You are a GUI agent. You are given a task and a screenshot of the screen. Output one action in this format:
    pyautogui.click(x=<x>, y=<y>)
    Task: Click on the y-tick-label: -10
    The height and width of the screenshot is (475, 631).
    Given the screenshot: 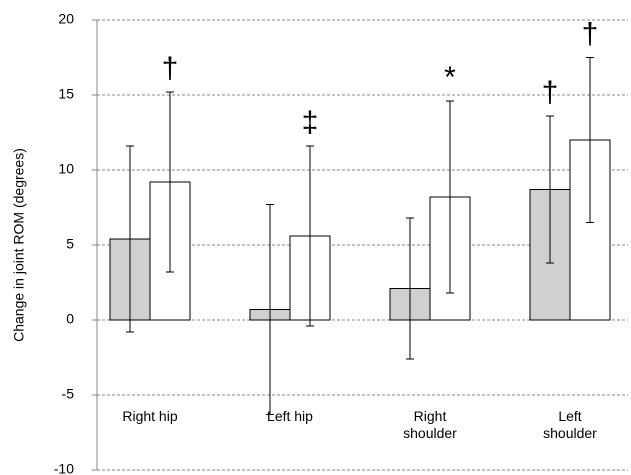 What is the action you would take?
    pyautogui.click(x=64, y=468)
    